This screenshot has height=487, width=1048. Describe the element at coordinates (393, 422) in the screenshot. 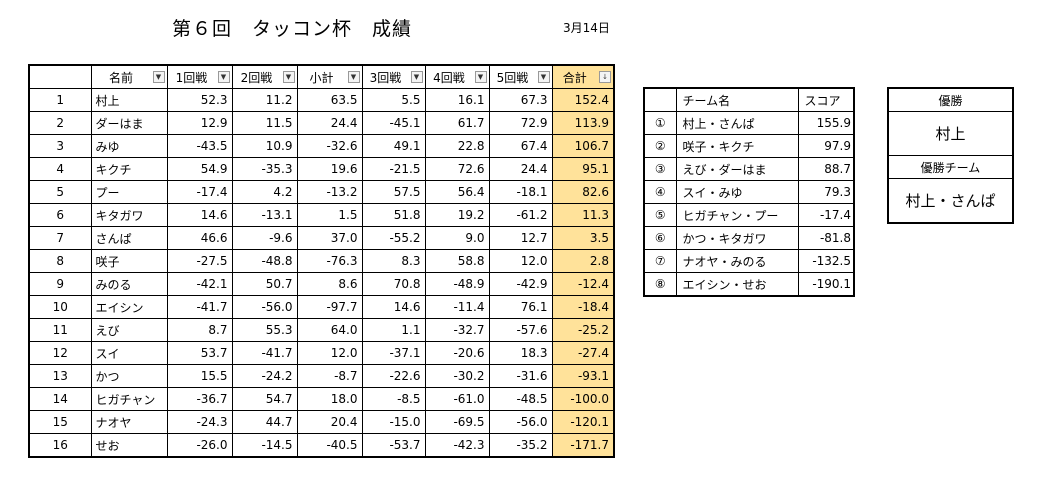

I see `score-cell: -15.0` at that location.